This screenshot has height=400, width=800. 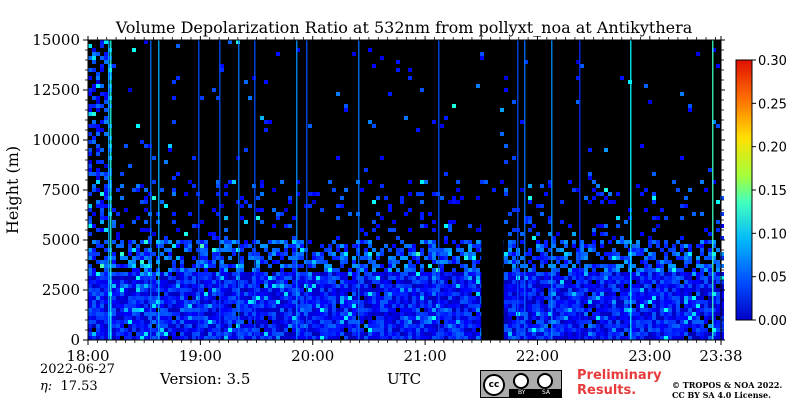 I want to click on heatmap-cell-1982, so click(x=406, y=298).